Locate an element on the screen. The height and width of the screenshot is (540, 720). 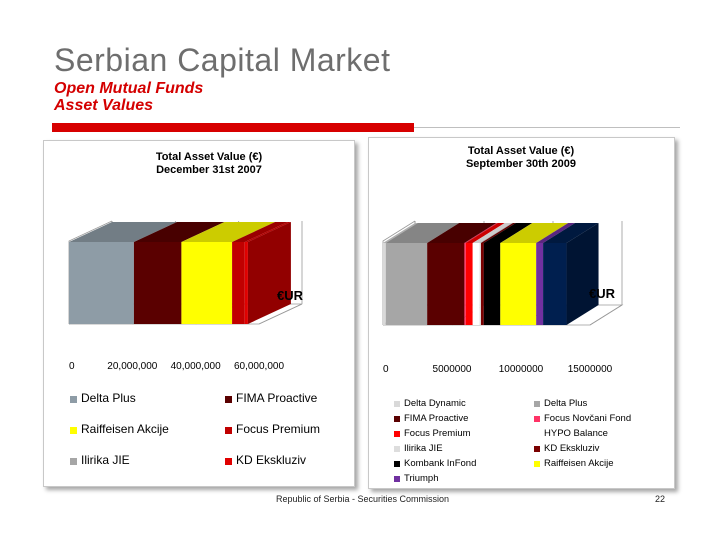
legend-item: HYPO Balance is located at coordinates (570, 433).